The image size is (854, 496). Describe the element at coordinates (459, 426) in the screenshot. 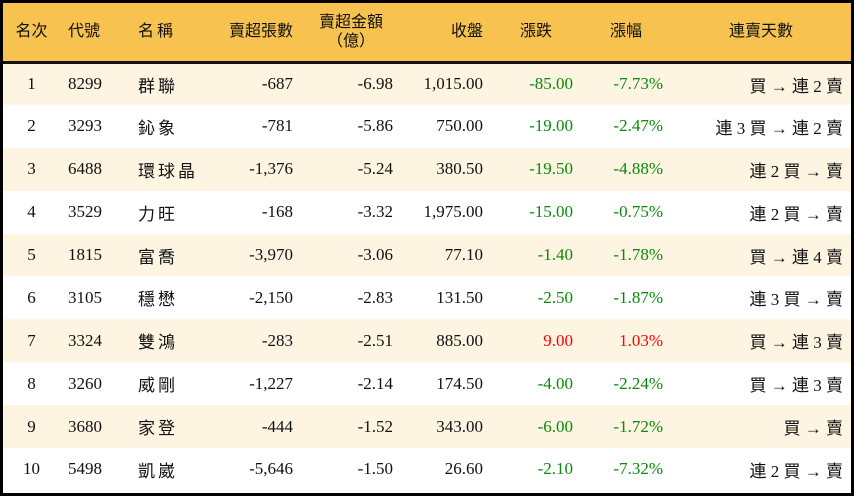

I see `close-cell: 343.00` at that location.